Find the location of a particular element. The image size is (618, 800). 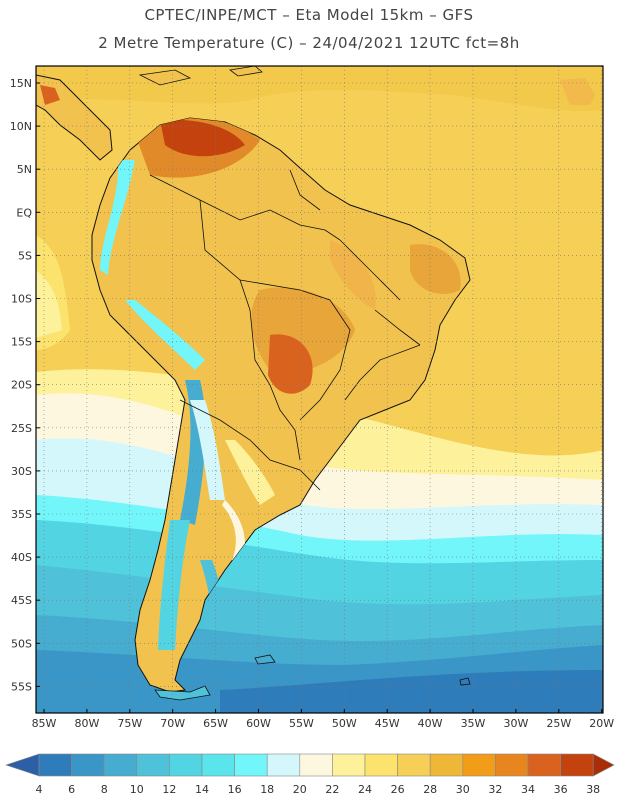

lat-label: 45S is located at coordinates (21, 600).